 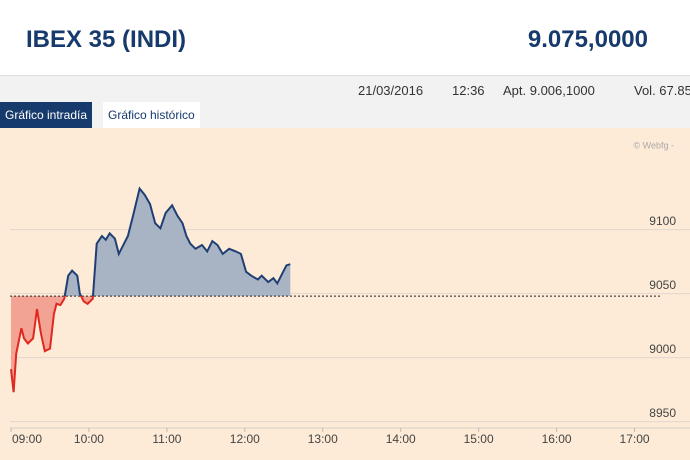 What do you see at coordinates (391, 90) in the screenshot?
I see `date: 21/03/2016` at bounding box center [391, 90].